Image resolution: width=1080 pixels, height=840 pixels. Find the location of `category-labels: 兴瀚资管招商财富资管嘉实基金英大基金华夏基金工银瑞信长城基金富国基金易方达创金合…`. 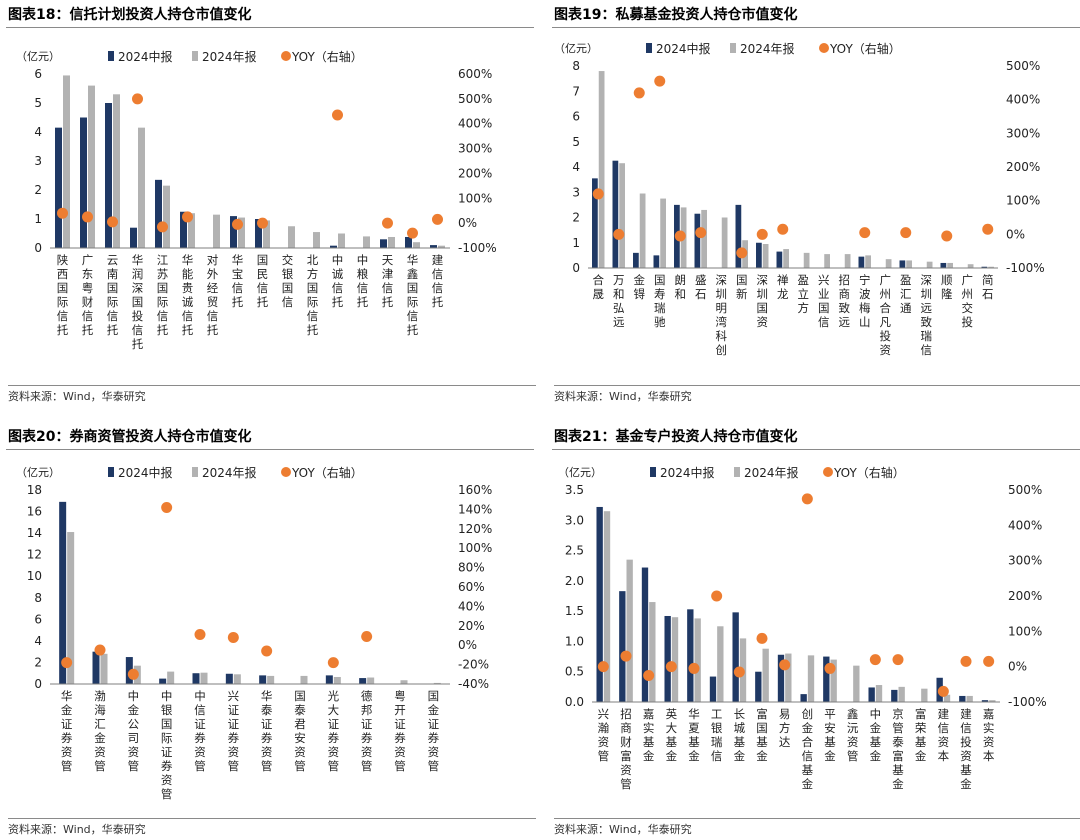

category-labels: 兴瀚资管招商财富资管嘉实基金英大基金华夏基金工银瑞信长城基金富国基金易方达创金合… is located at coordinates (796, 749).